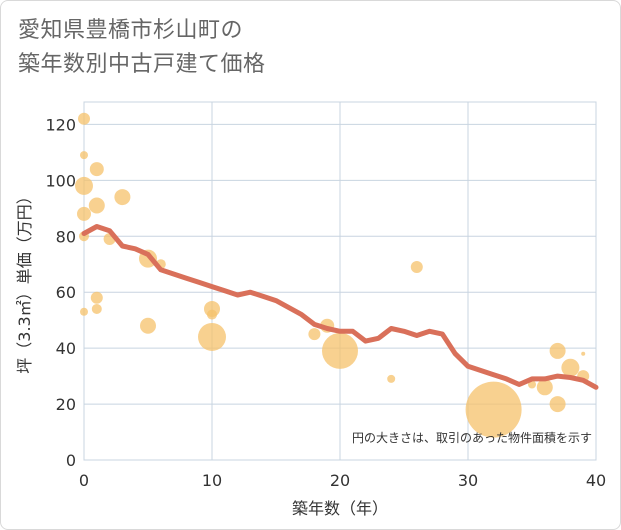 The width and height of the screenshot is (621, 530). Describe the element at coordinates (142, 64) in the screenshot. I see `chart-title-line2: 築年数別中古戸建て価格` at that location.